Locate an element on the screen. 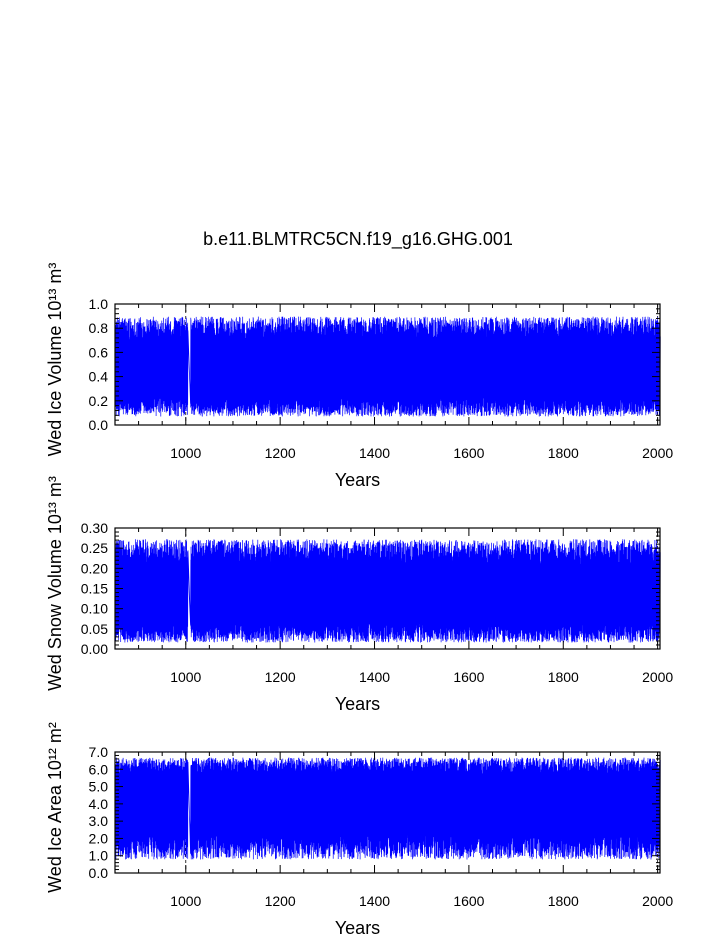  y-tick-label: 0.2 is located at coordinates (99, 401).